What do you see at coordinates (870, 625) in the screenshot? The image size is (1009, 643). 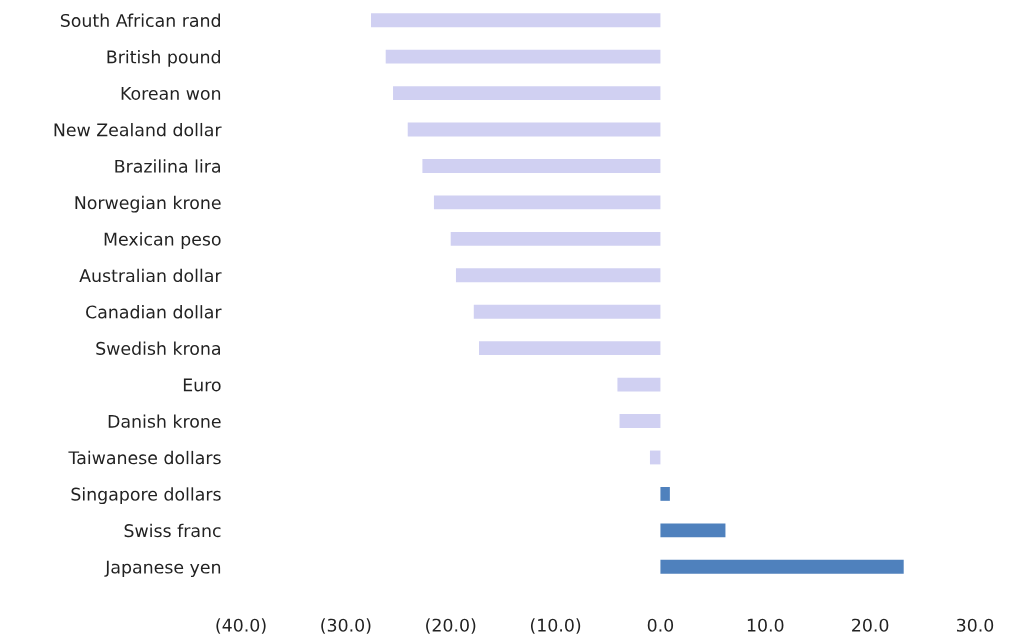 I see `x-tick-label: 20.0` at bounding box center [870, 625].